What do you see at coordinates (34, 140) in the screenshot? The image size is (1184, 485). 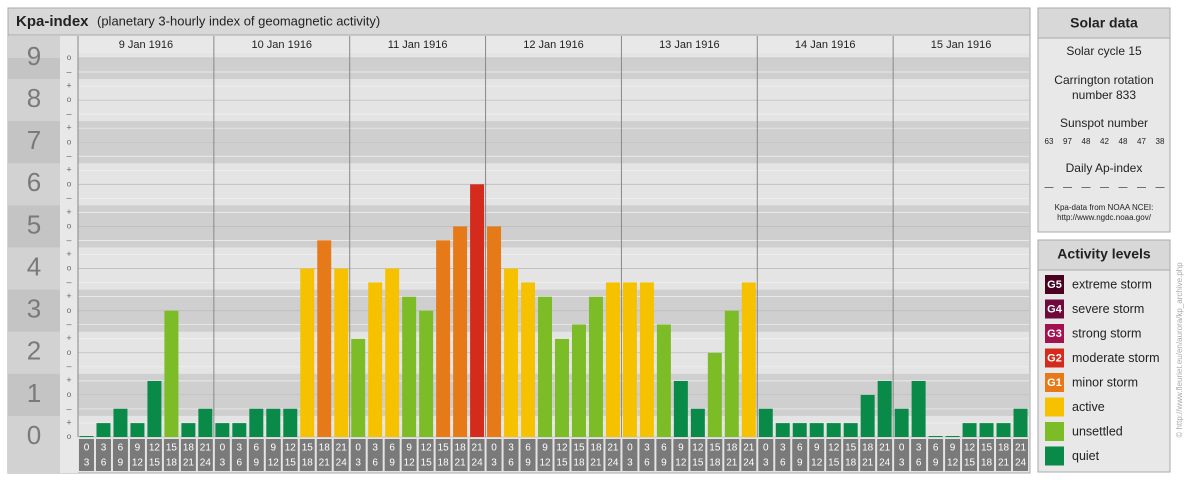 I see `y-tick-label: 7` at bounding box center [34, 140].